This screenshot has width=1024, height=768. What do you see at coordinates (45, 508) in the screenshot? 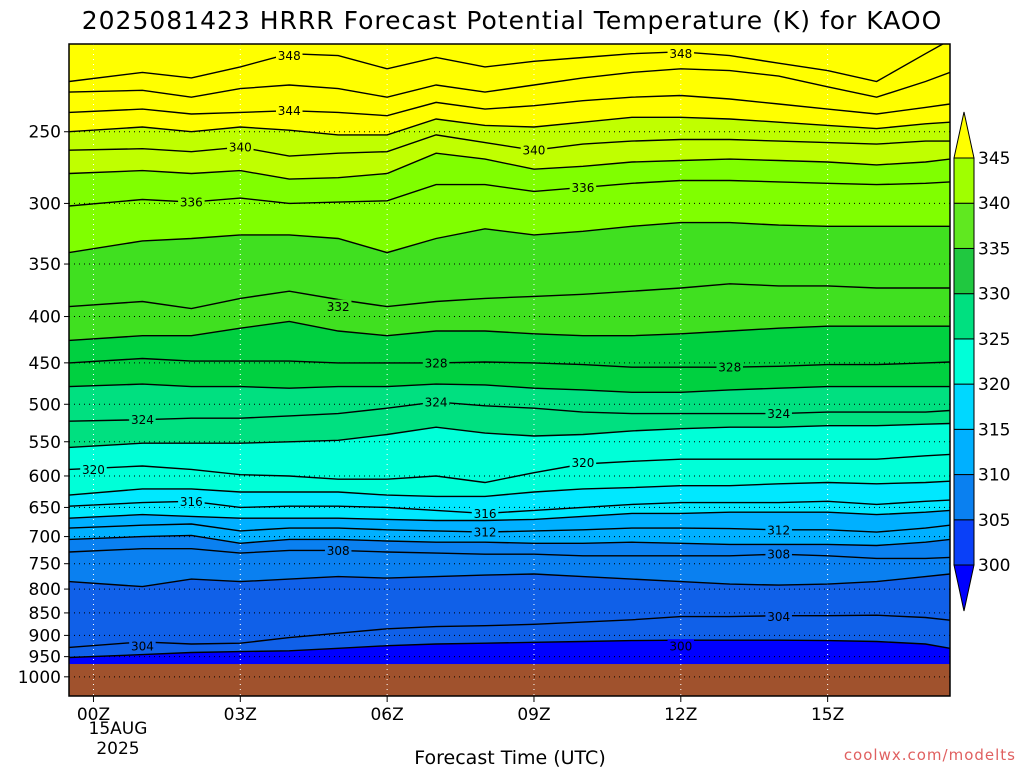
I see `y-tick-label-650: 650` at bounding box center [45, 508].